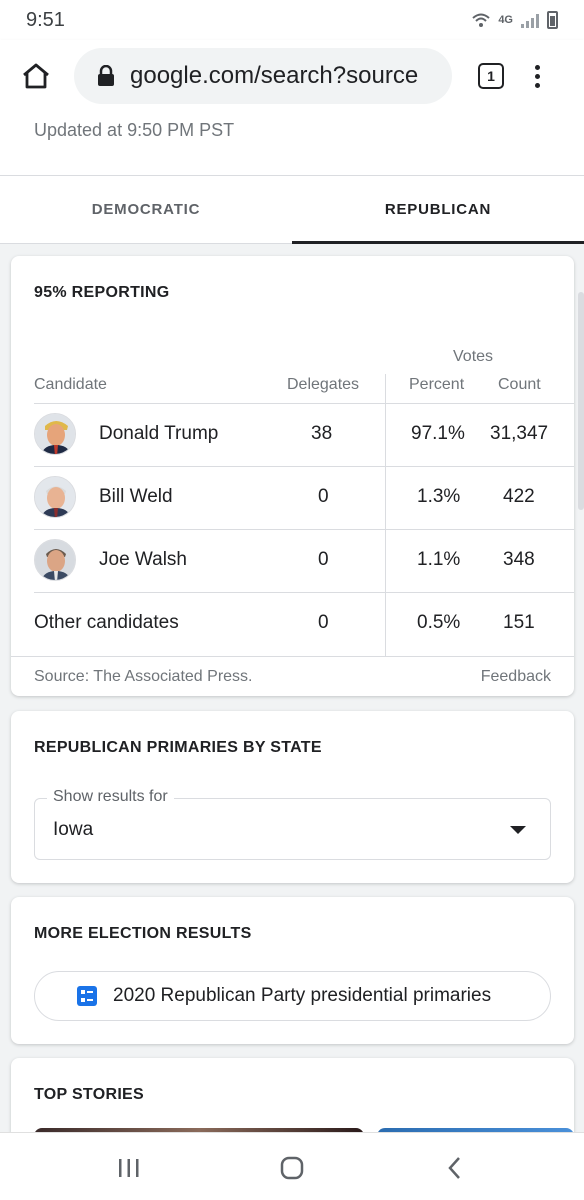 The width and height of the screenshot is (584, 1200). What do you see at coordinates (292, 144) in the screenshot?
I see `updated-area: Updated at 9:50 PM PST` at bounding box center [292, 144].